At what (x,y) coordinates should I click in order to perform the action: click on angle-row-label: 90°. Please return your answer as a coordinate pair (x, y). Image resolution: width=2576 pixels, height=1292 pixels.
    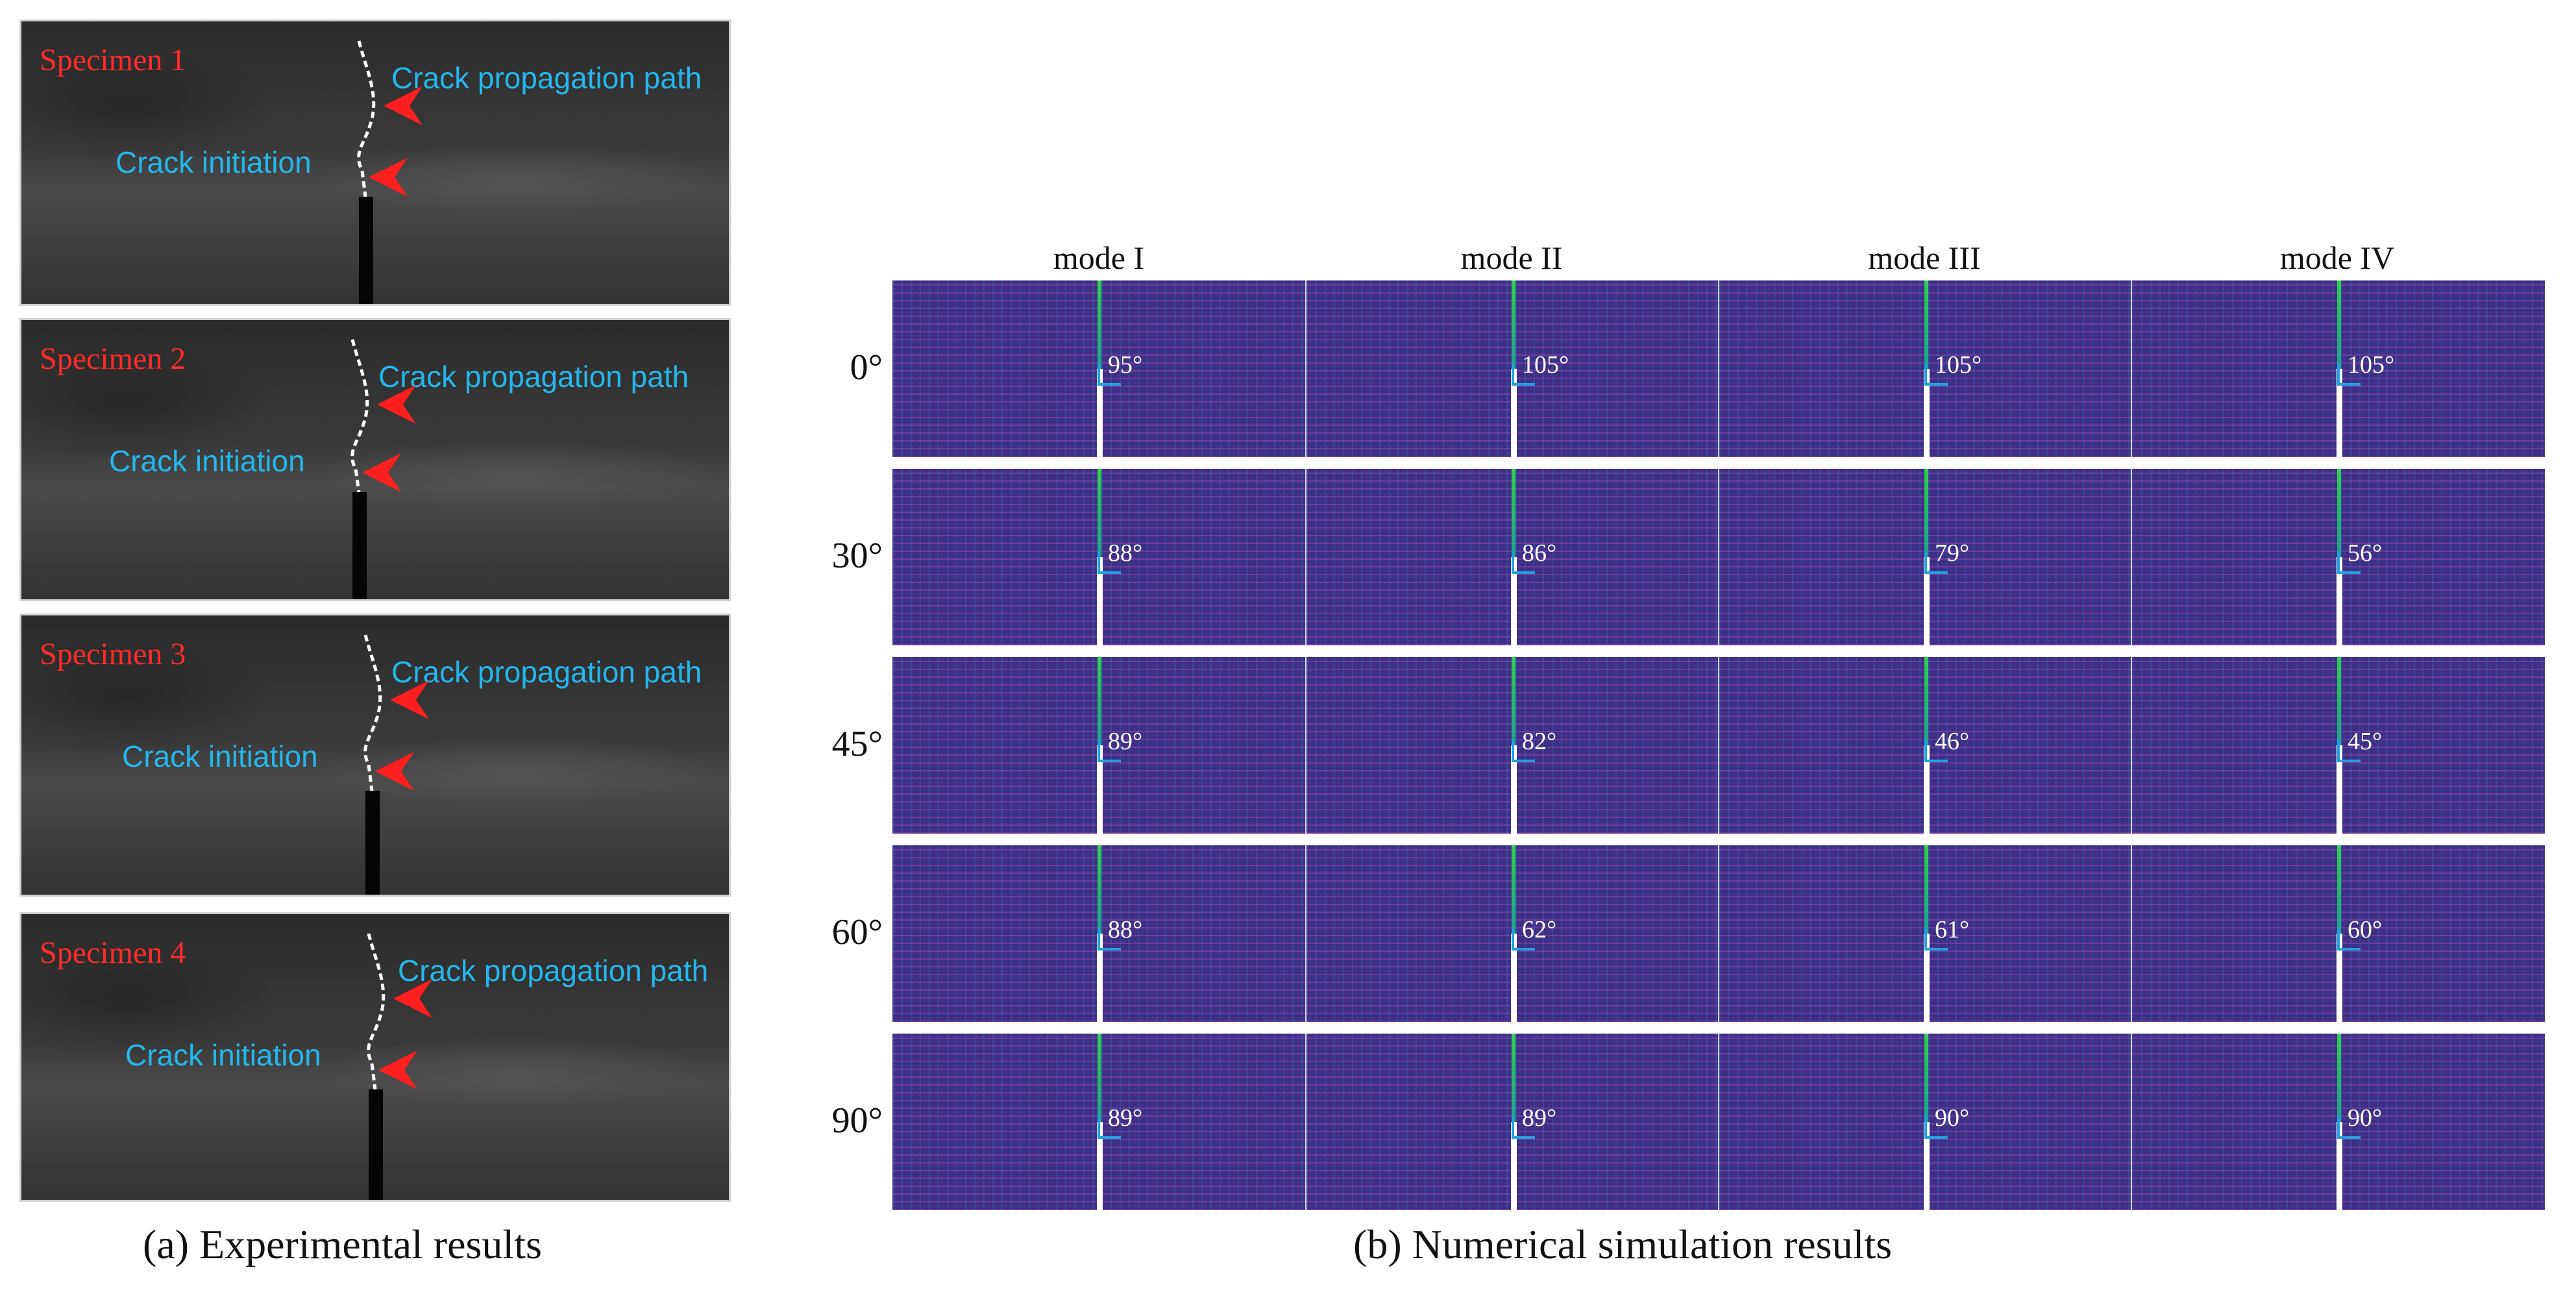
    Looking at the image, I should click on (857, 1120).